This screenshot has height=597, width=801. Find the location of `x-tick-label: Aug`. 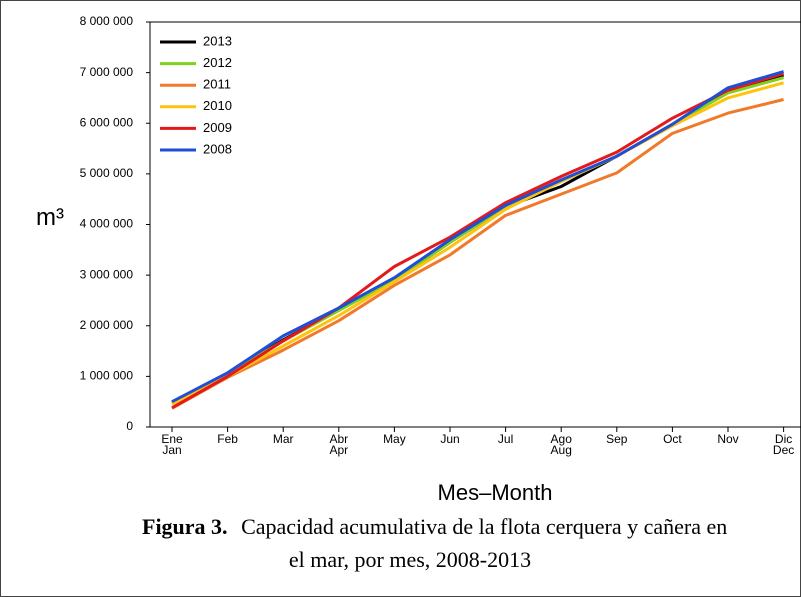

x-tick-label: Aug is located at coordinates (561, 450).